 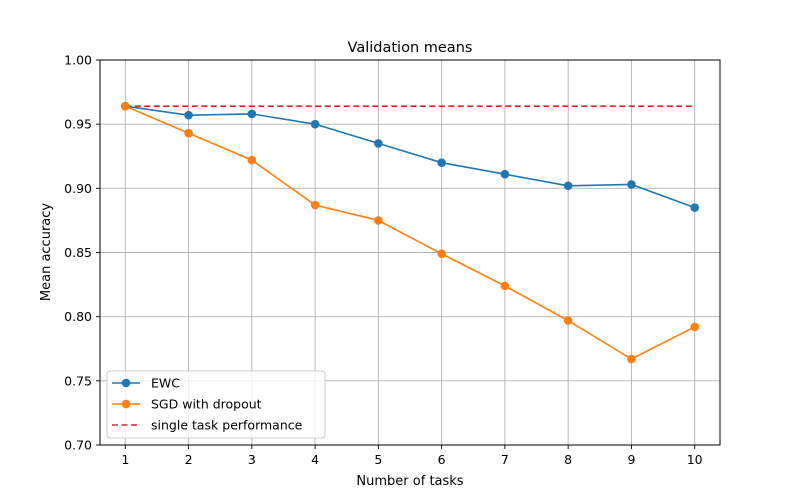 I want to click on legend-box, so click(x=216, y=404).